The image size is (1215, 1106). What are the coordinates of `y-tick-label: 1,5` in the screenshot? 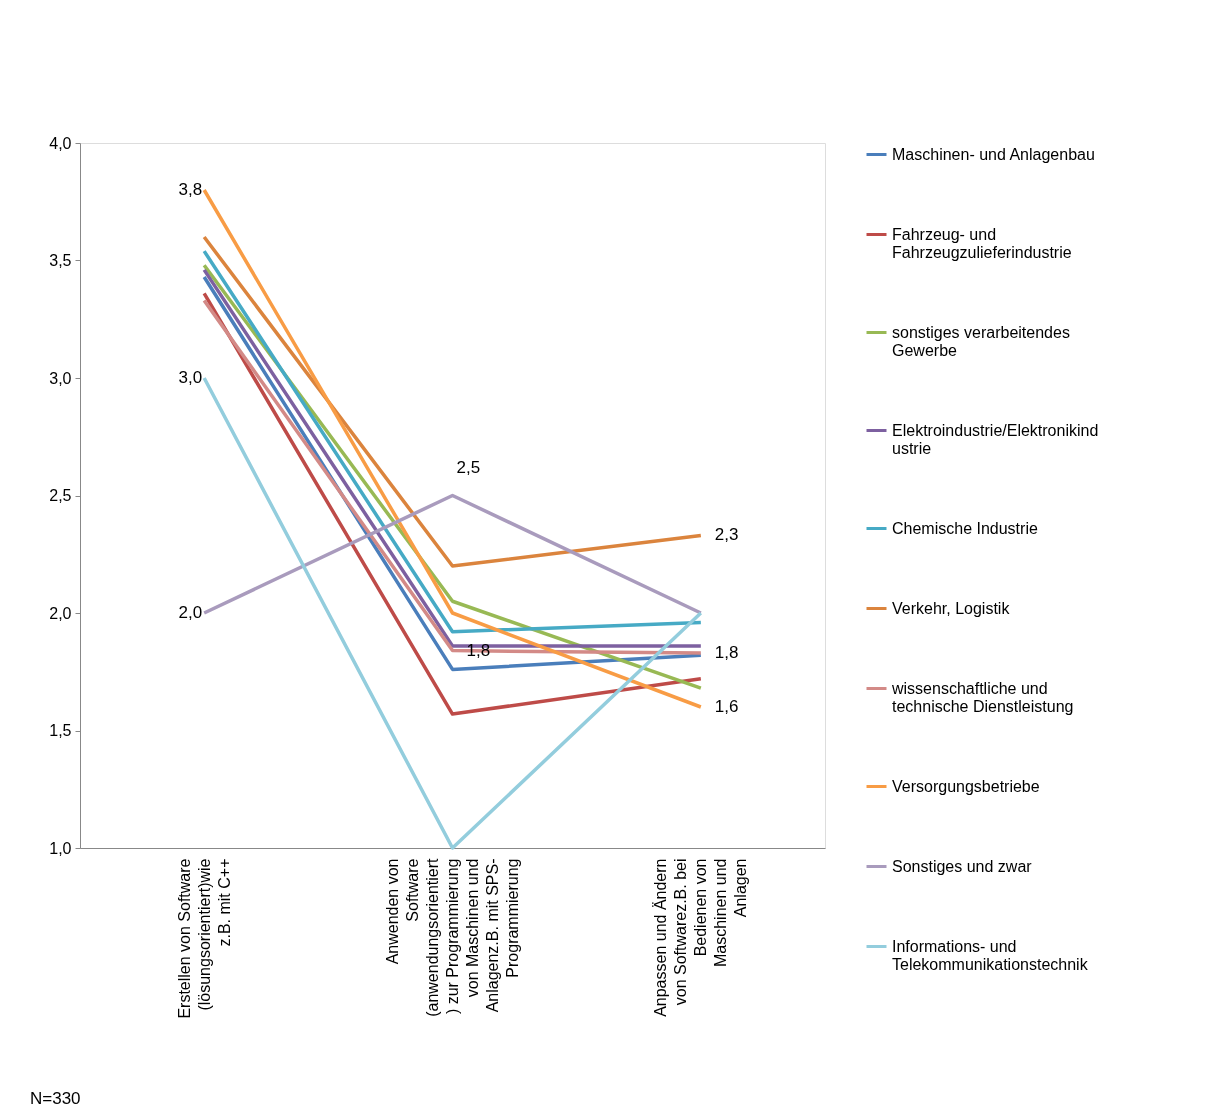 It's located at (60, 730).